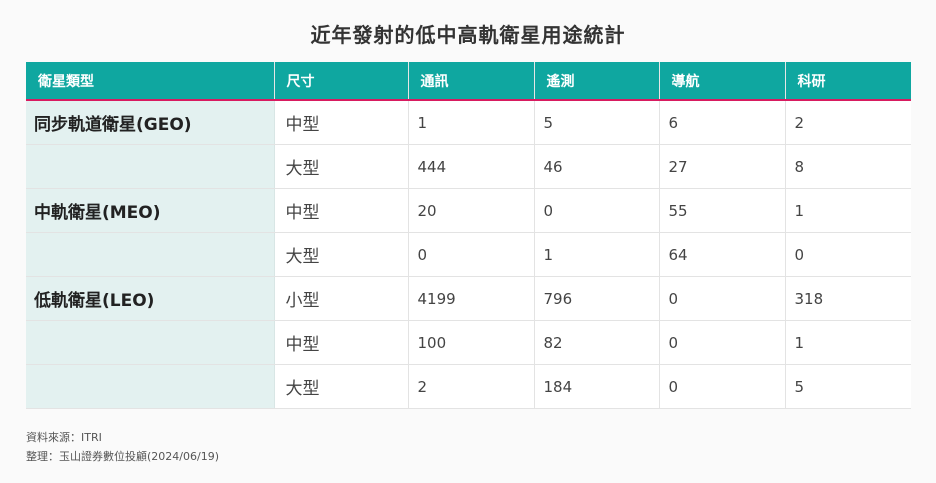  Describe the element at coordinates (122, 456) in the screenshot. I see `compiled-by-line: 整理：玉山證券數位投顧(2024/06/19)` at that location.